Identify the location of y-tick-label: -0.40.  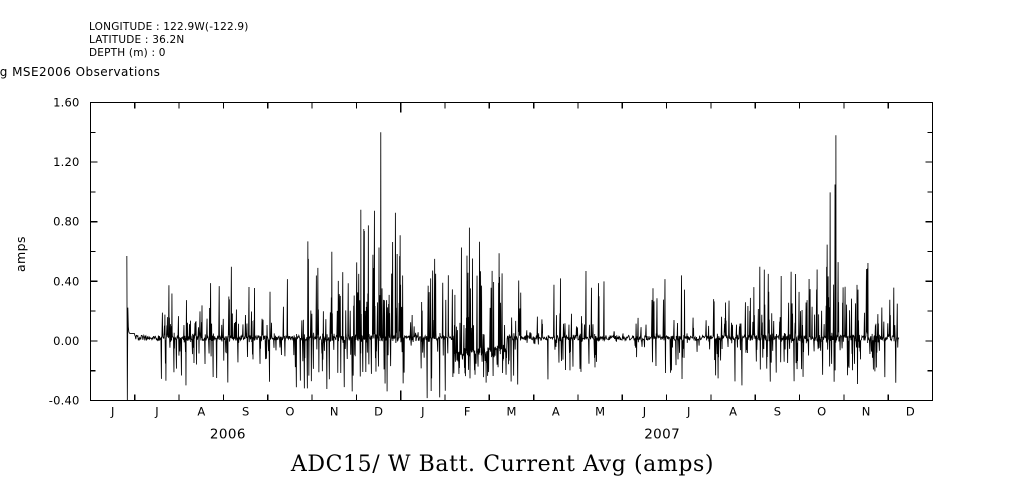
(64, 401).